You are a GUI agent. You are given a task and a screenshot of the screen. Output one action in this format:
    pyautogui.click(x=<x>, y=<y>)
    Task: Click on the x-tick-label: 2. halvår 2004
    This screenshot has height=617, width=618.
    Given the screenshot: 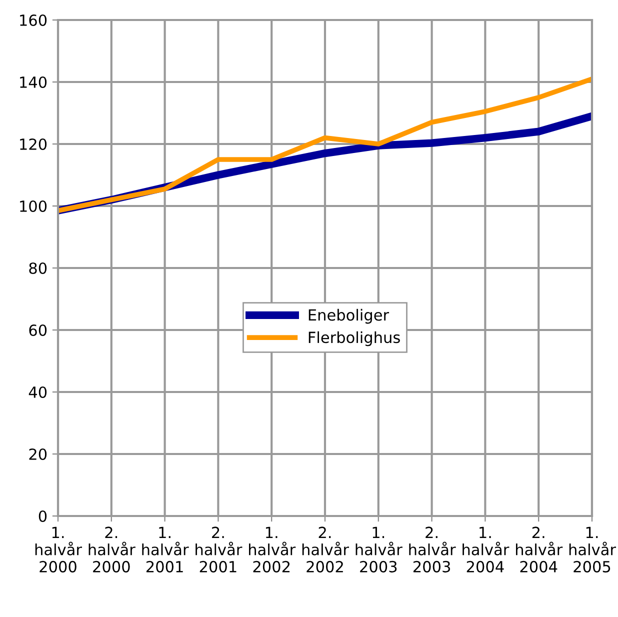 What is the action you would take?
    pyautogui.click(x=539, y=549)
    